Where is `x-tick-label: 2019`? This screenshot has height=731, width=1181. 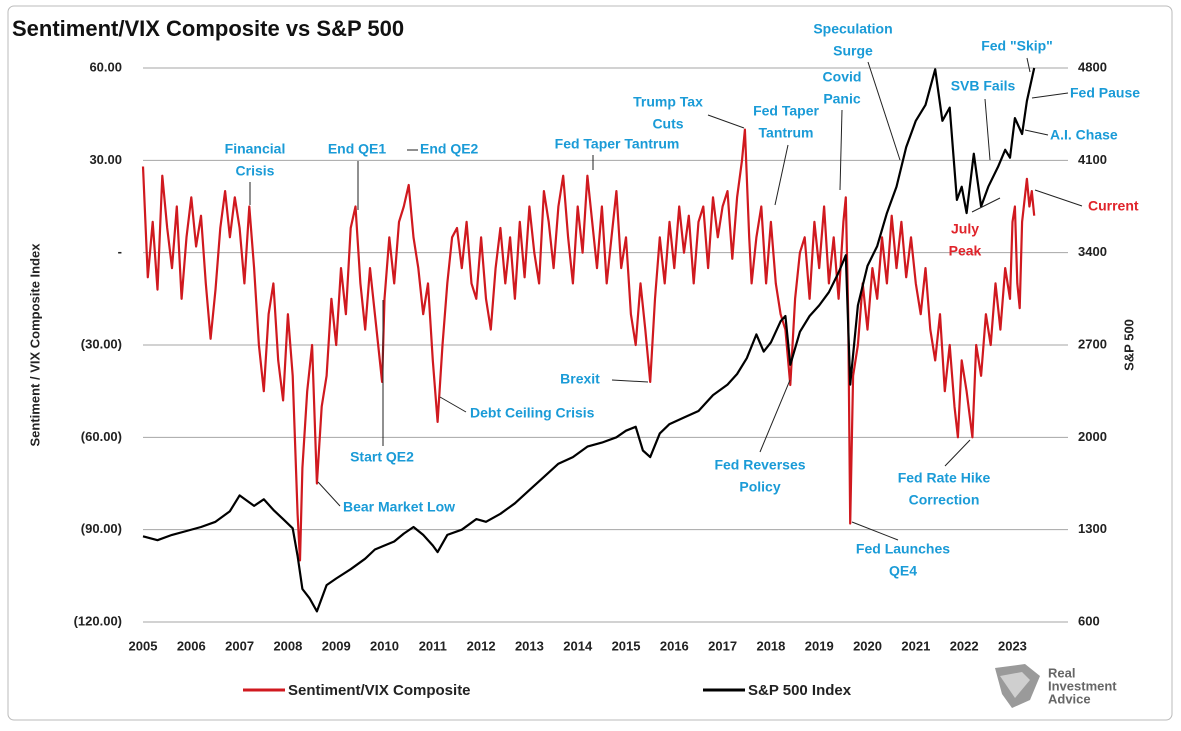
x-tick-label: 2019 is located at coordinates (819, 645).